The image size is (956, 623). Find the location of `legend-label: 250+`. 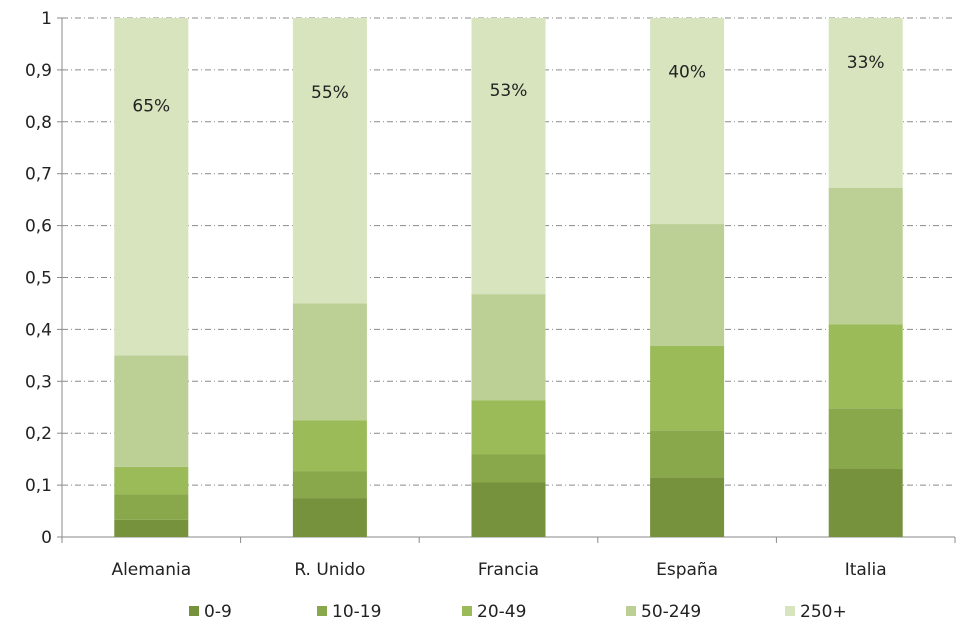

legend-label: 250+ is located at coordinates (823, 612).